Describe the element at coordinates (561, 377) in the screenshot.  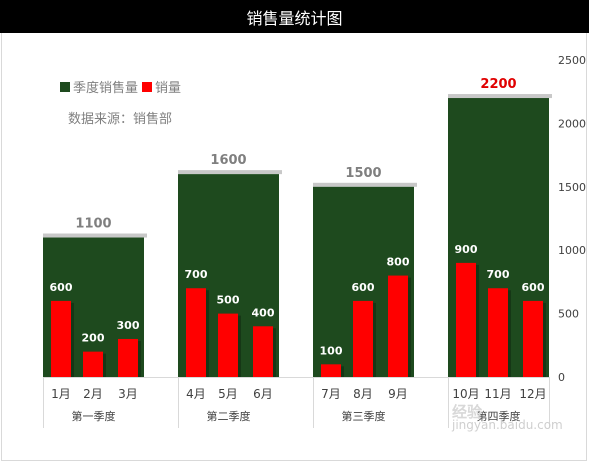
I see `y-tick-label: 0` at that location.